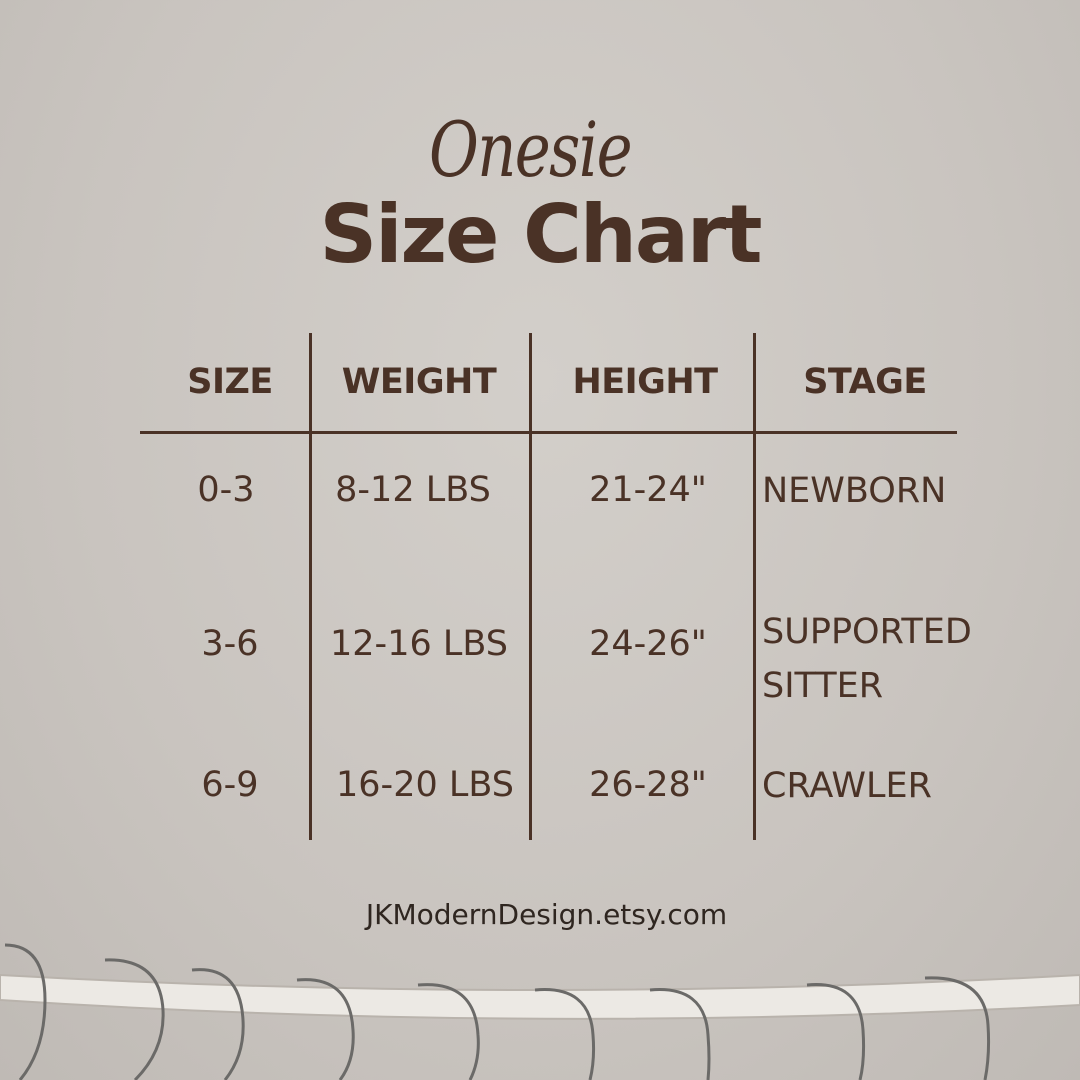  I want to click on cell-height: 21-24", so click(648, 490).